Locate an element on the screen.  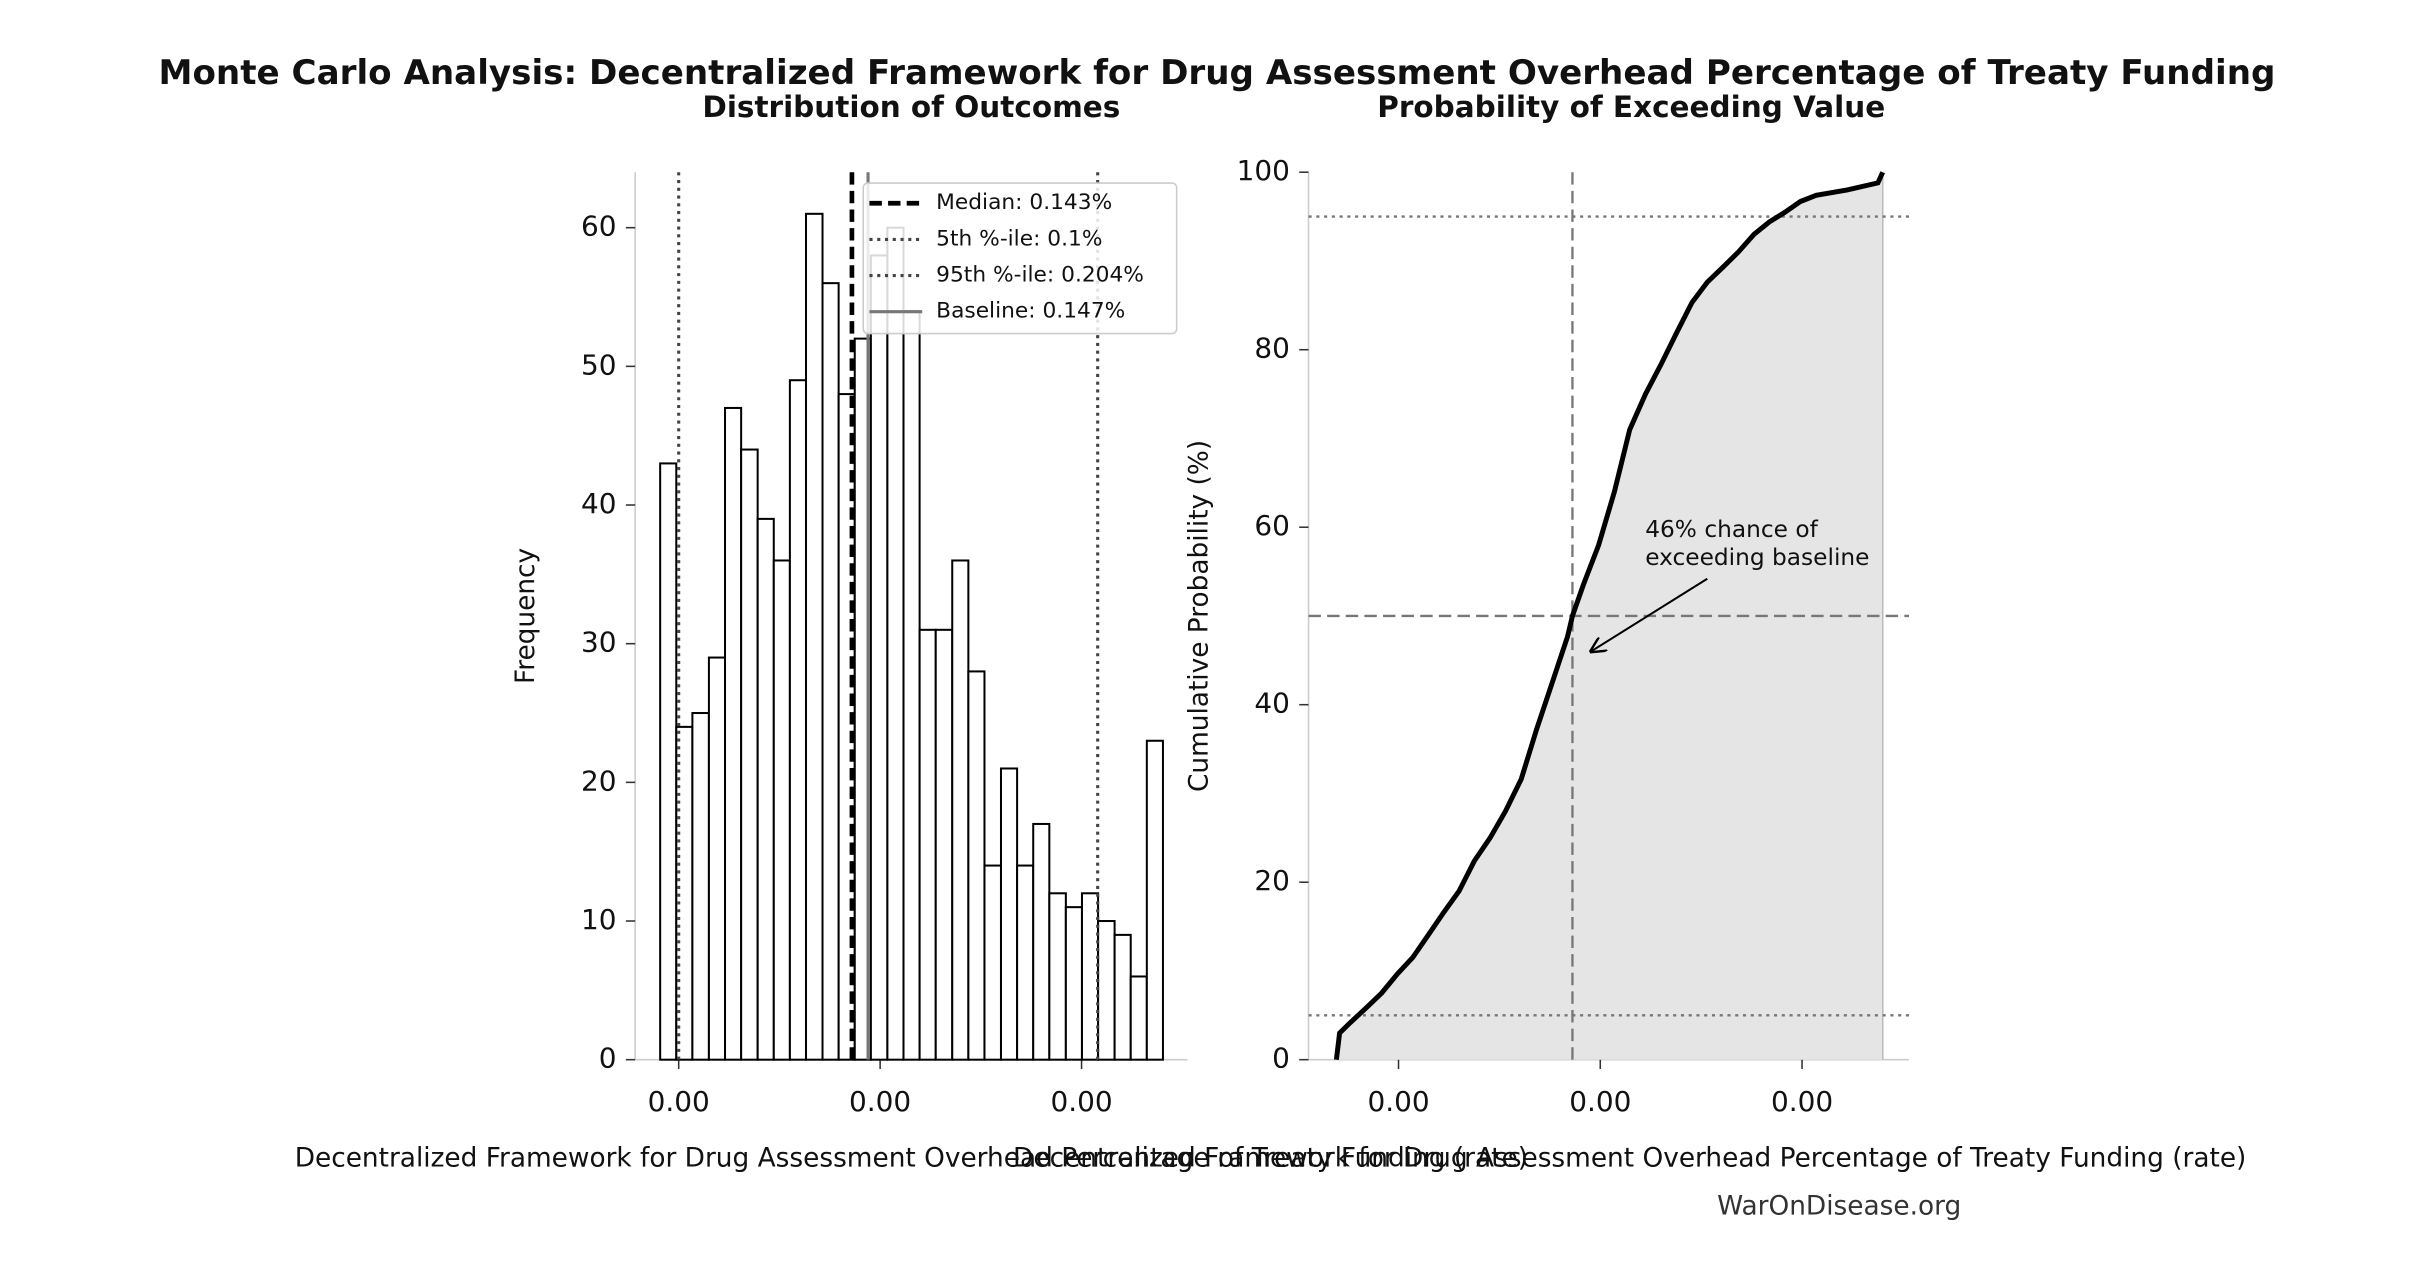
annotation: exceeding baseline is located at coordinates (1757, 557).